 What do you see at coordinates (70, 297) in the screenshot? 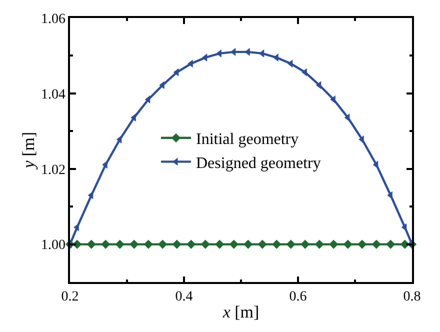
I see `x-tick-label: 0.2` at bounding box center [70, 297].